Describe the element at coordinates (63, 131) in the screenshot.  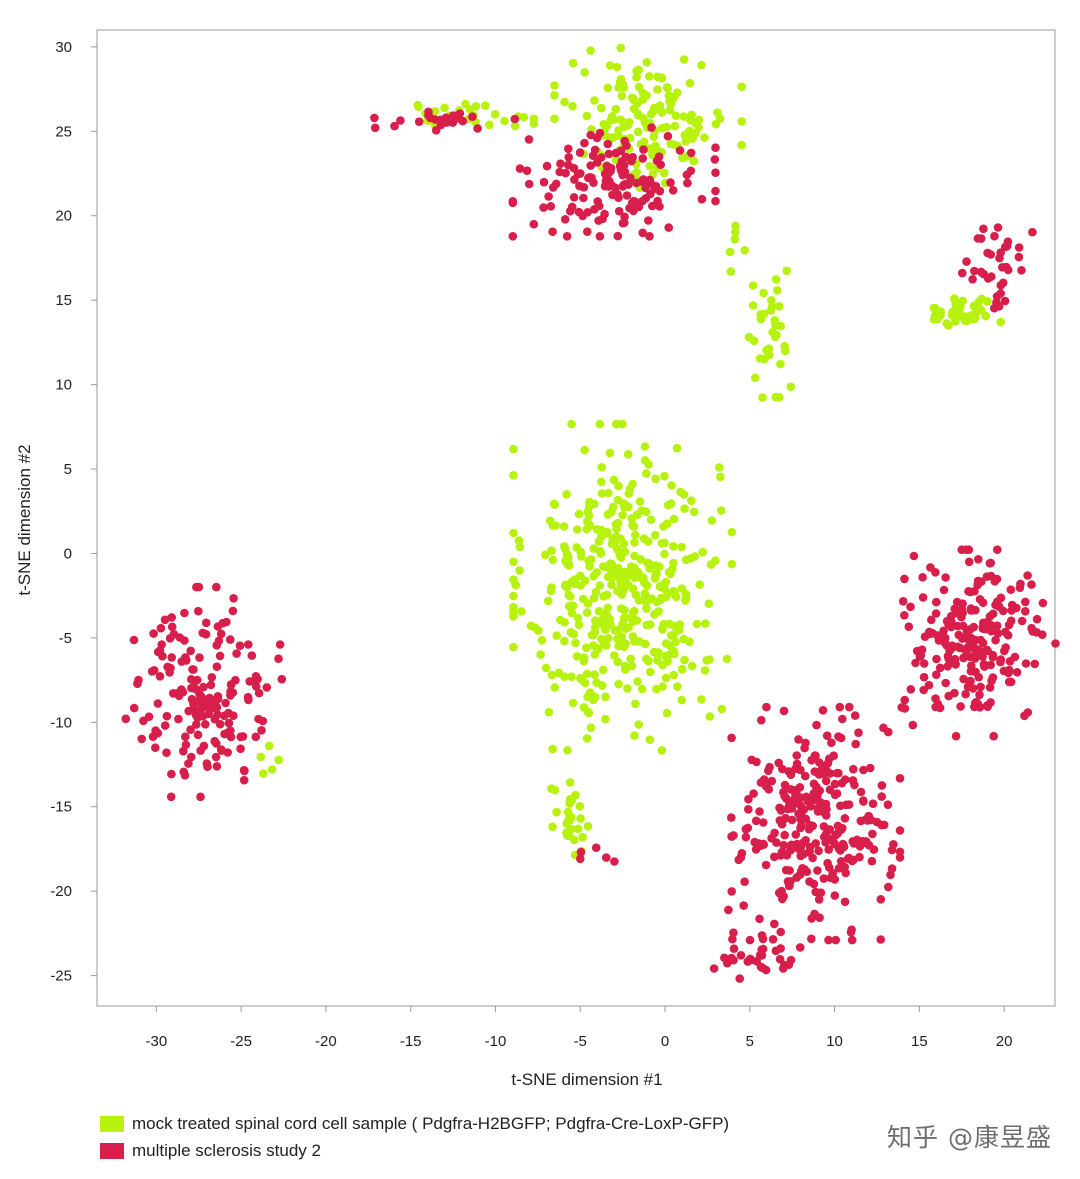
I see `y-tick-label: 25` at that location.